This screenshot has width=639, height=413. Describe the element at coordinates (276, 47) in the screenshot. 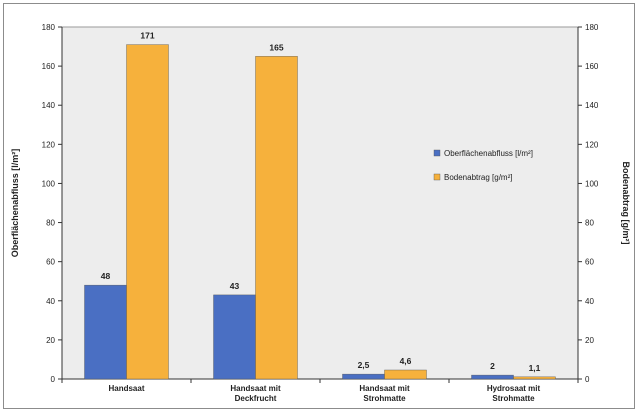

I see `data-label: 165` at that location.